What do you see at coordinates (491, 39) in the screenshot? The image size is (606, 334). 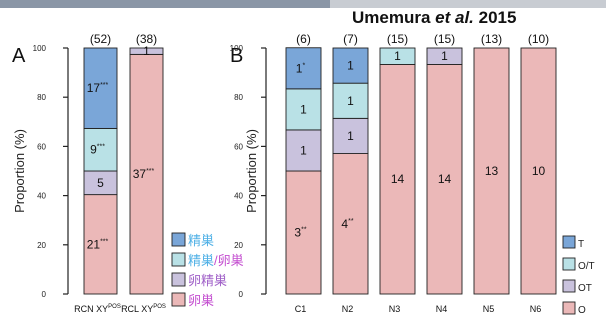 I see `n-label: (13)` at bounding box center [491, 39].